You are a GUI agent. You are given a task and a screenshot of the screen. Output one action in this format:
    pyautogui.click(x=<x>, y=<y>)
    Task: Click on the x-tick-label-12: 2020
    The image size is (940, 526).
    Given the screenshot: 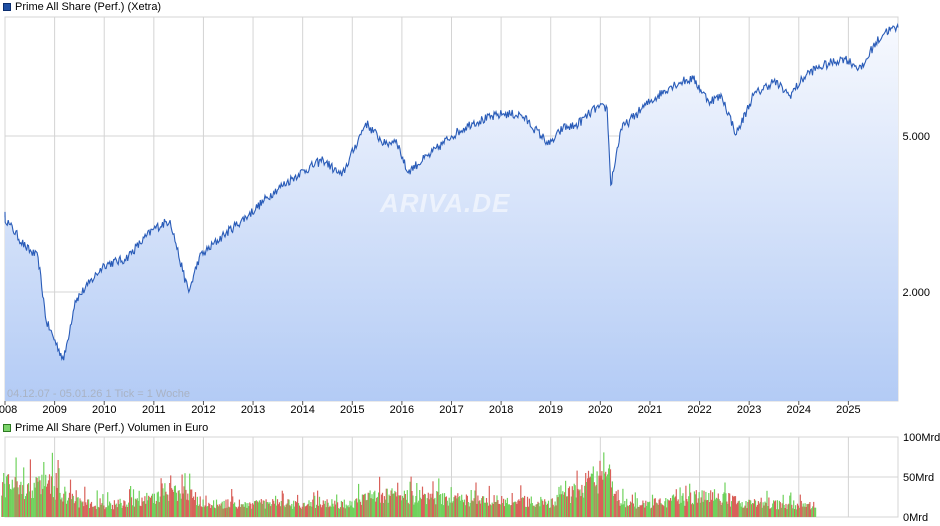 What is the action you would take?
    pyautogui.click(x=600, y=410)
    